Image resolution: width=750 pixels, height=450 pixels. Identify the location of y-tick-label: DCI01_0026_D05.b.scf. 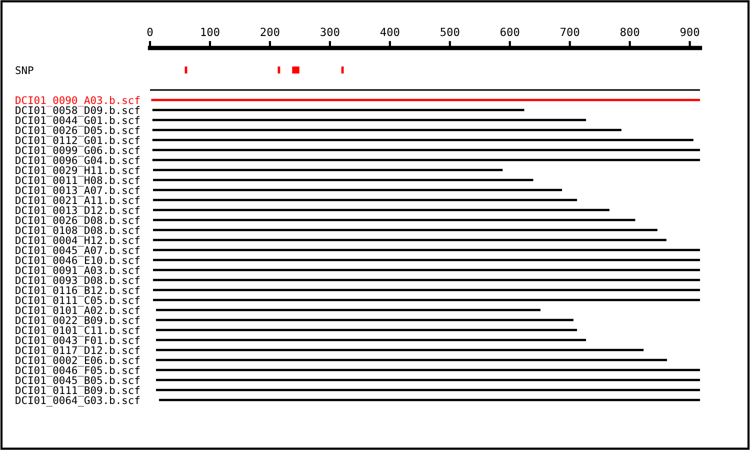
(78, 131).